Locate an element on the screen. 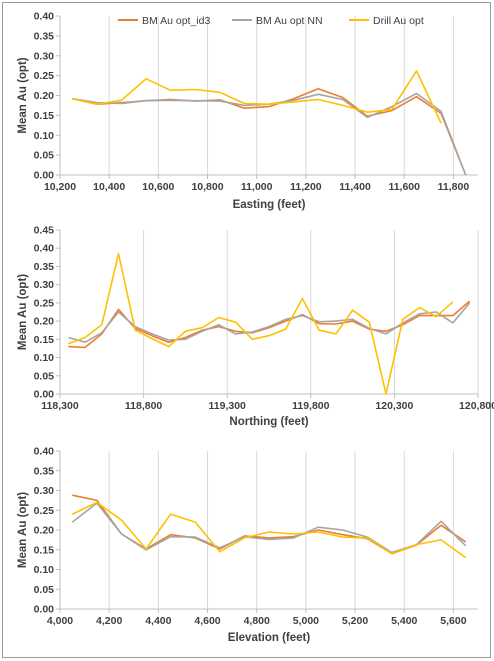  x-tick-label: 4,000 is located at coordinates (60, 621).